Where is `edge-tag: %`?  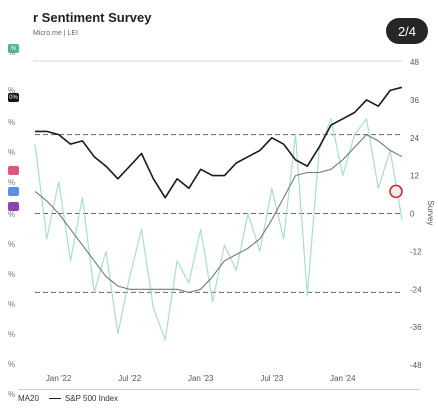 edge-tag: % is located at coordinates (13, 48).